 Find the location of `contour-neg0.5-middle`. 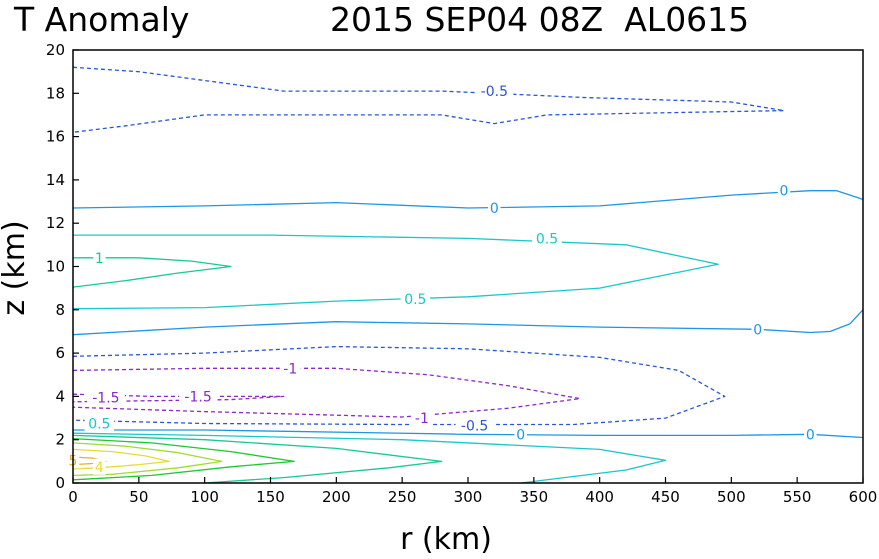

contour-neg0.5-middle is located at coordinates (399, 385).